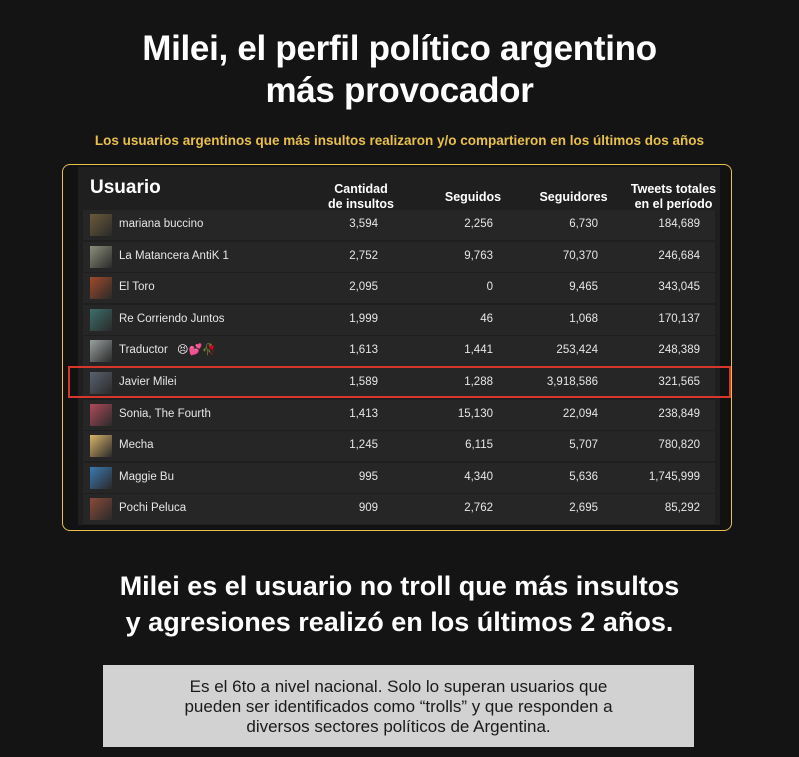  What do you see at coordinates (478, 382) in the screenshot?
I see `following-count: 1,288` at bounding box center [478, 382].